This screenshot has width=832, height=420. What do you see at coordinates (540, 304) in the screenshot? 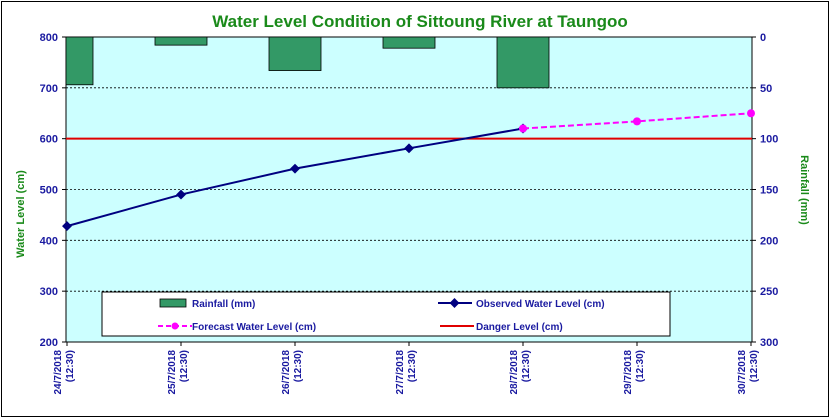
I see `legend-observed-label: Observed Water Level (cm)` at bounding box center [540, 304].